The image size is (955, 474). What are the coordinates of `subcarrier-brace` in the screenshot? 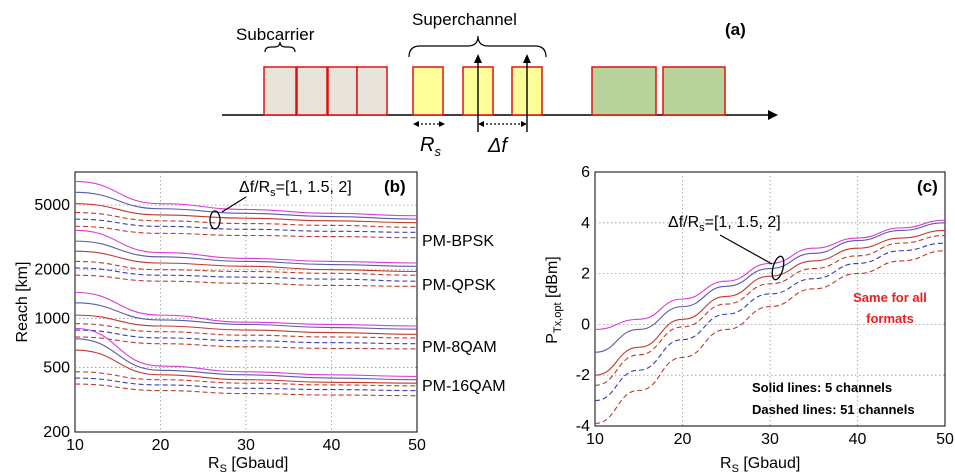 It's located at (280, 47).